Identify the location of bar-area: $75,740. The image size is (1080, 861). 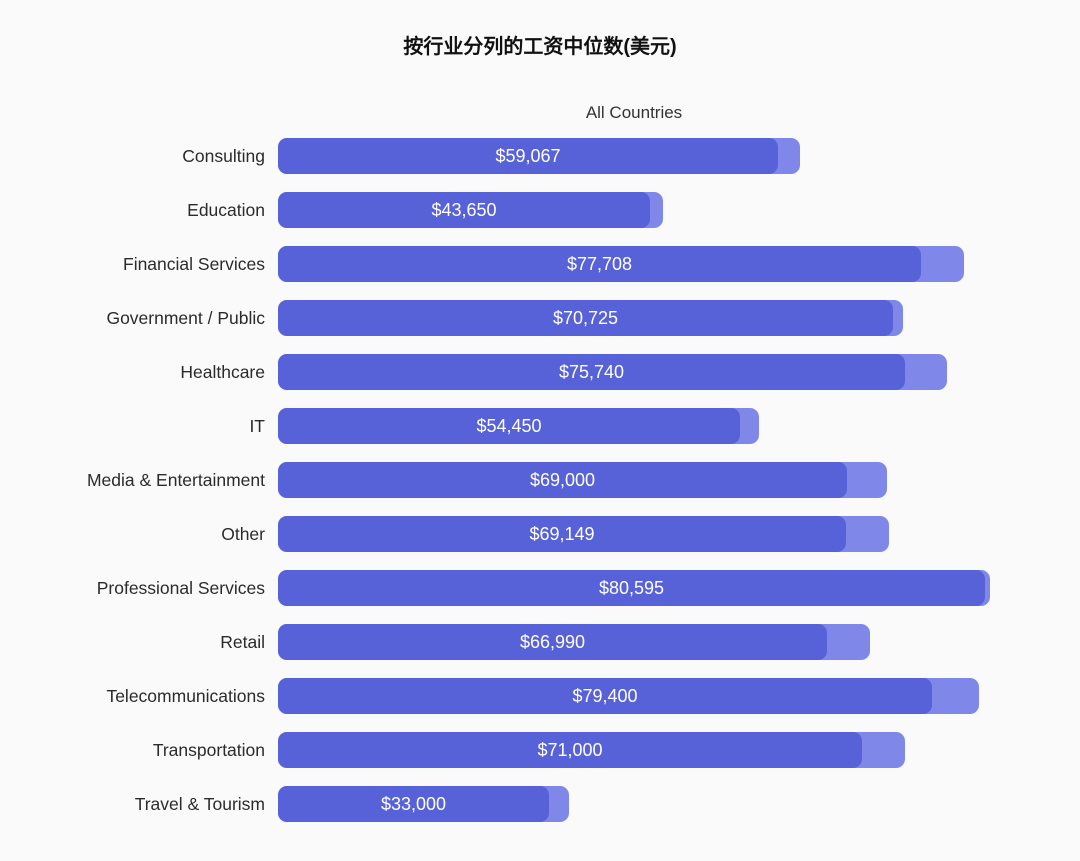
(679, 372).